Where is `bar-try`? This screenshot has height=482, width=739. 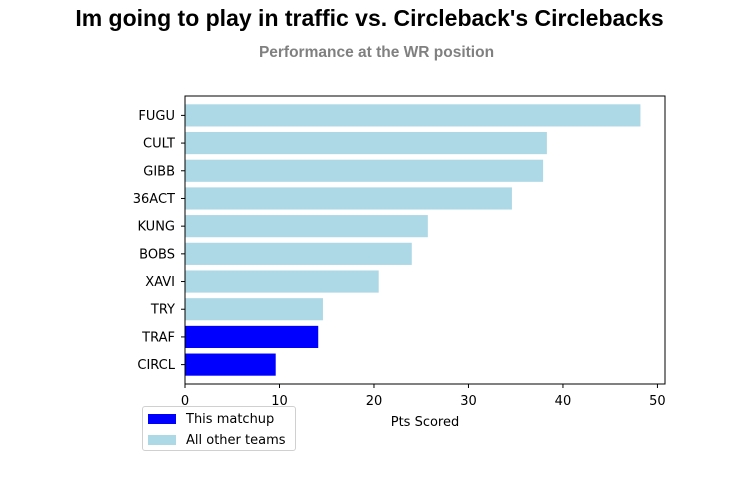
bar-try is located at coordinates (254, 309).